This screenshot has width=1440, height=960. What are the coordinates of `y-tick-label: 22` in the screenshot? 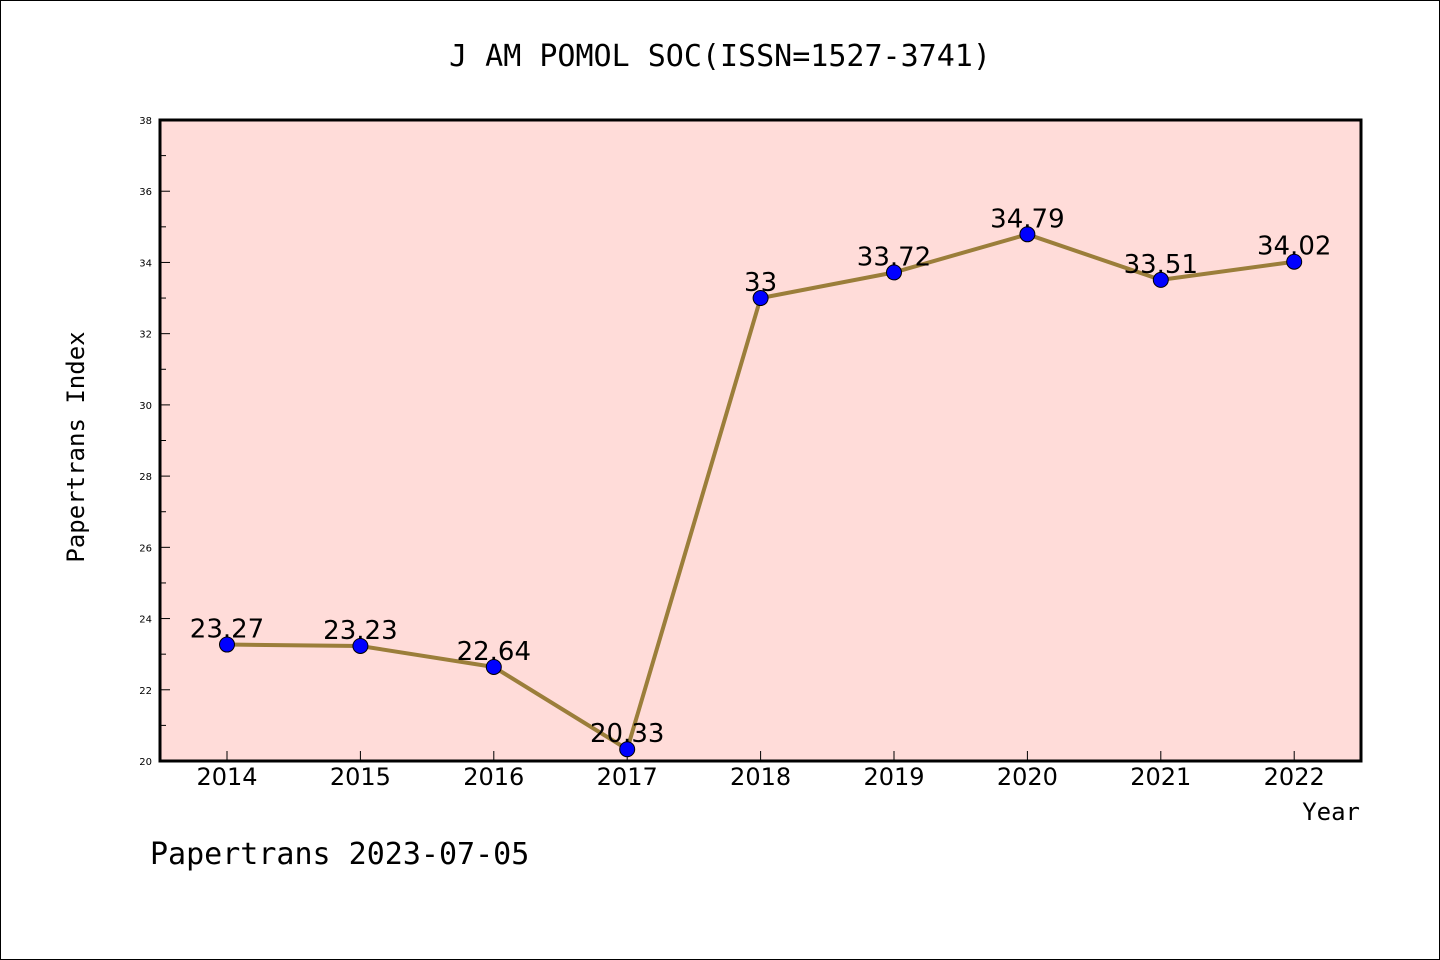 It's located at (145, 691).